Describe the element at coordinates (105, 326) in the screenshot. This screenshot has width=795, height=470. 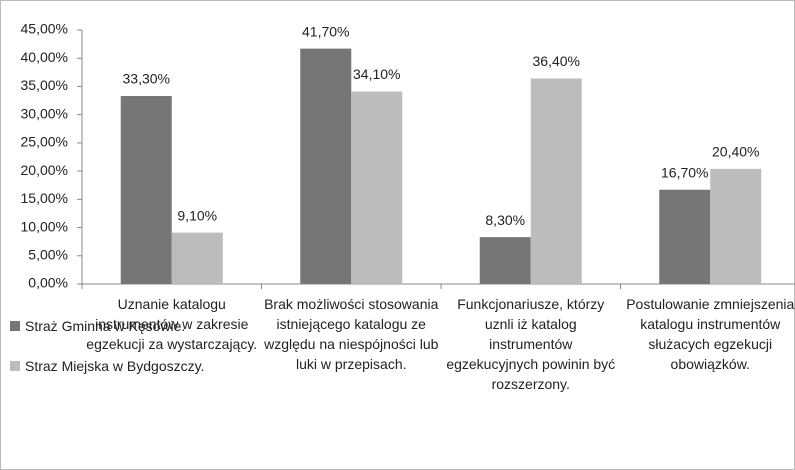
I see `legend-label: Straż Gminna w Kęsowie.` at that location.